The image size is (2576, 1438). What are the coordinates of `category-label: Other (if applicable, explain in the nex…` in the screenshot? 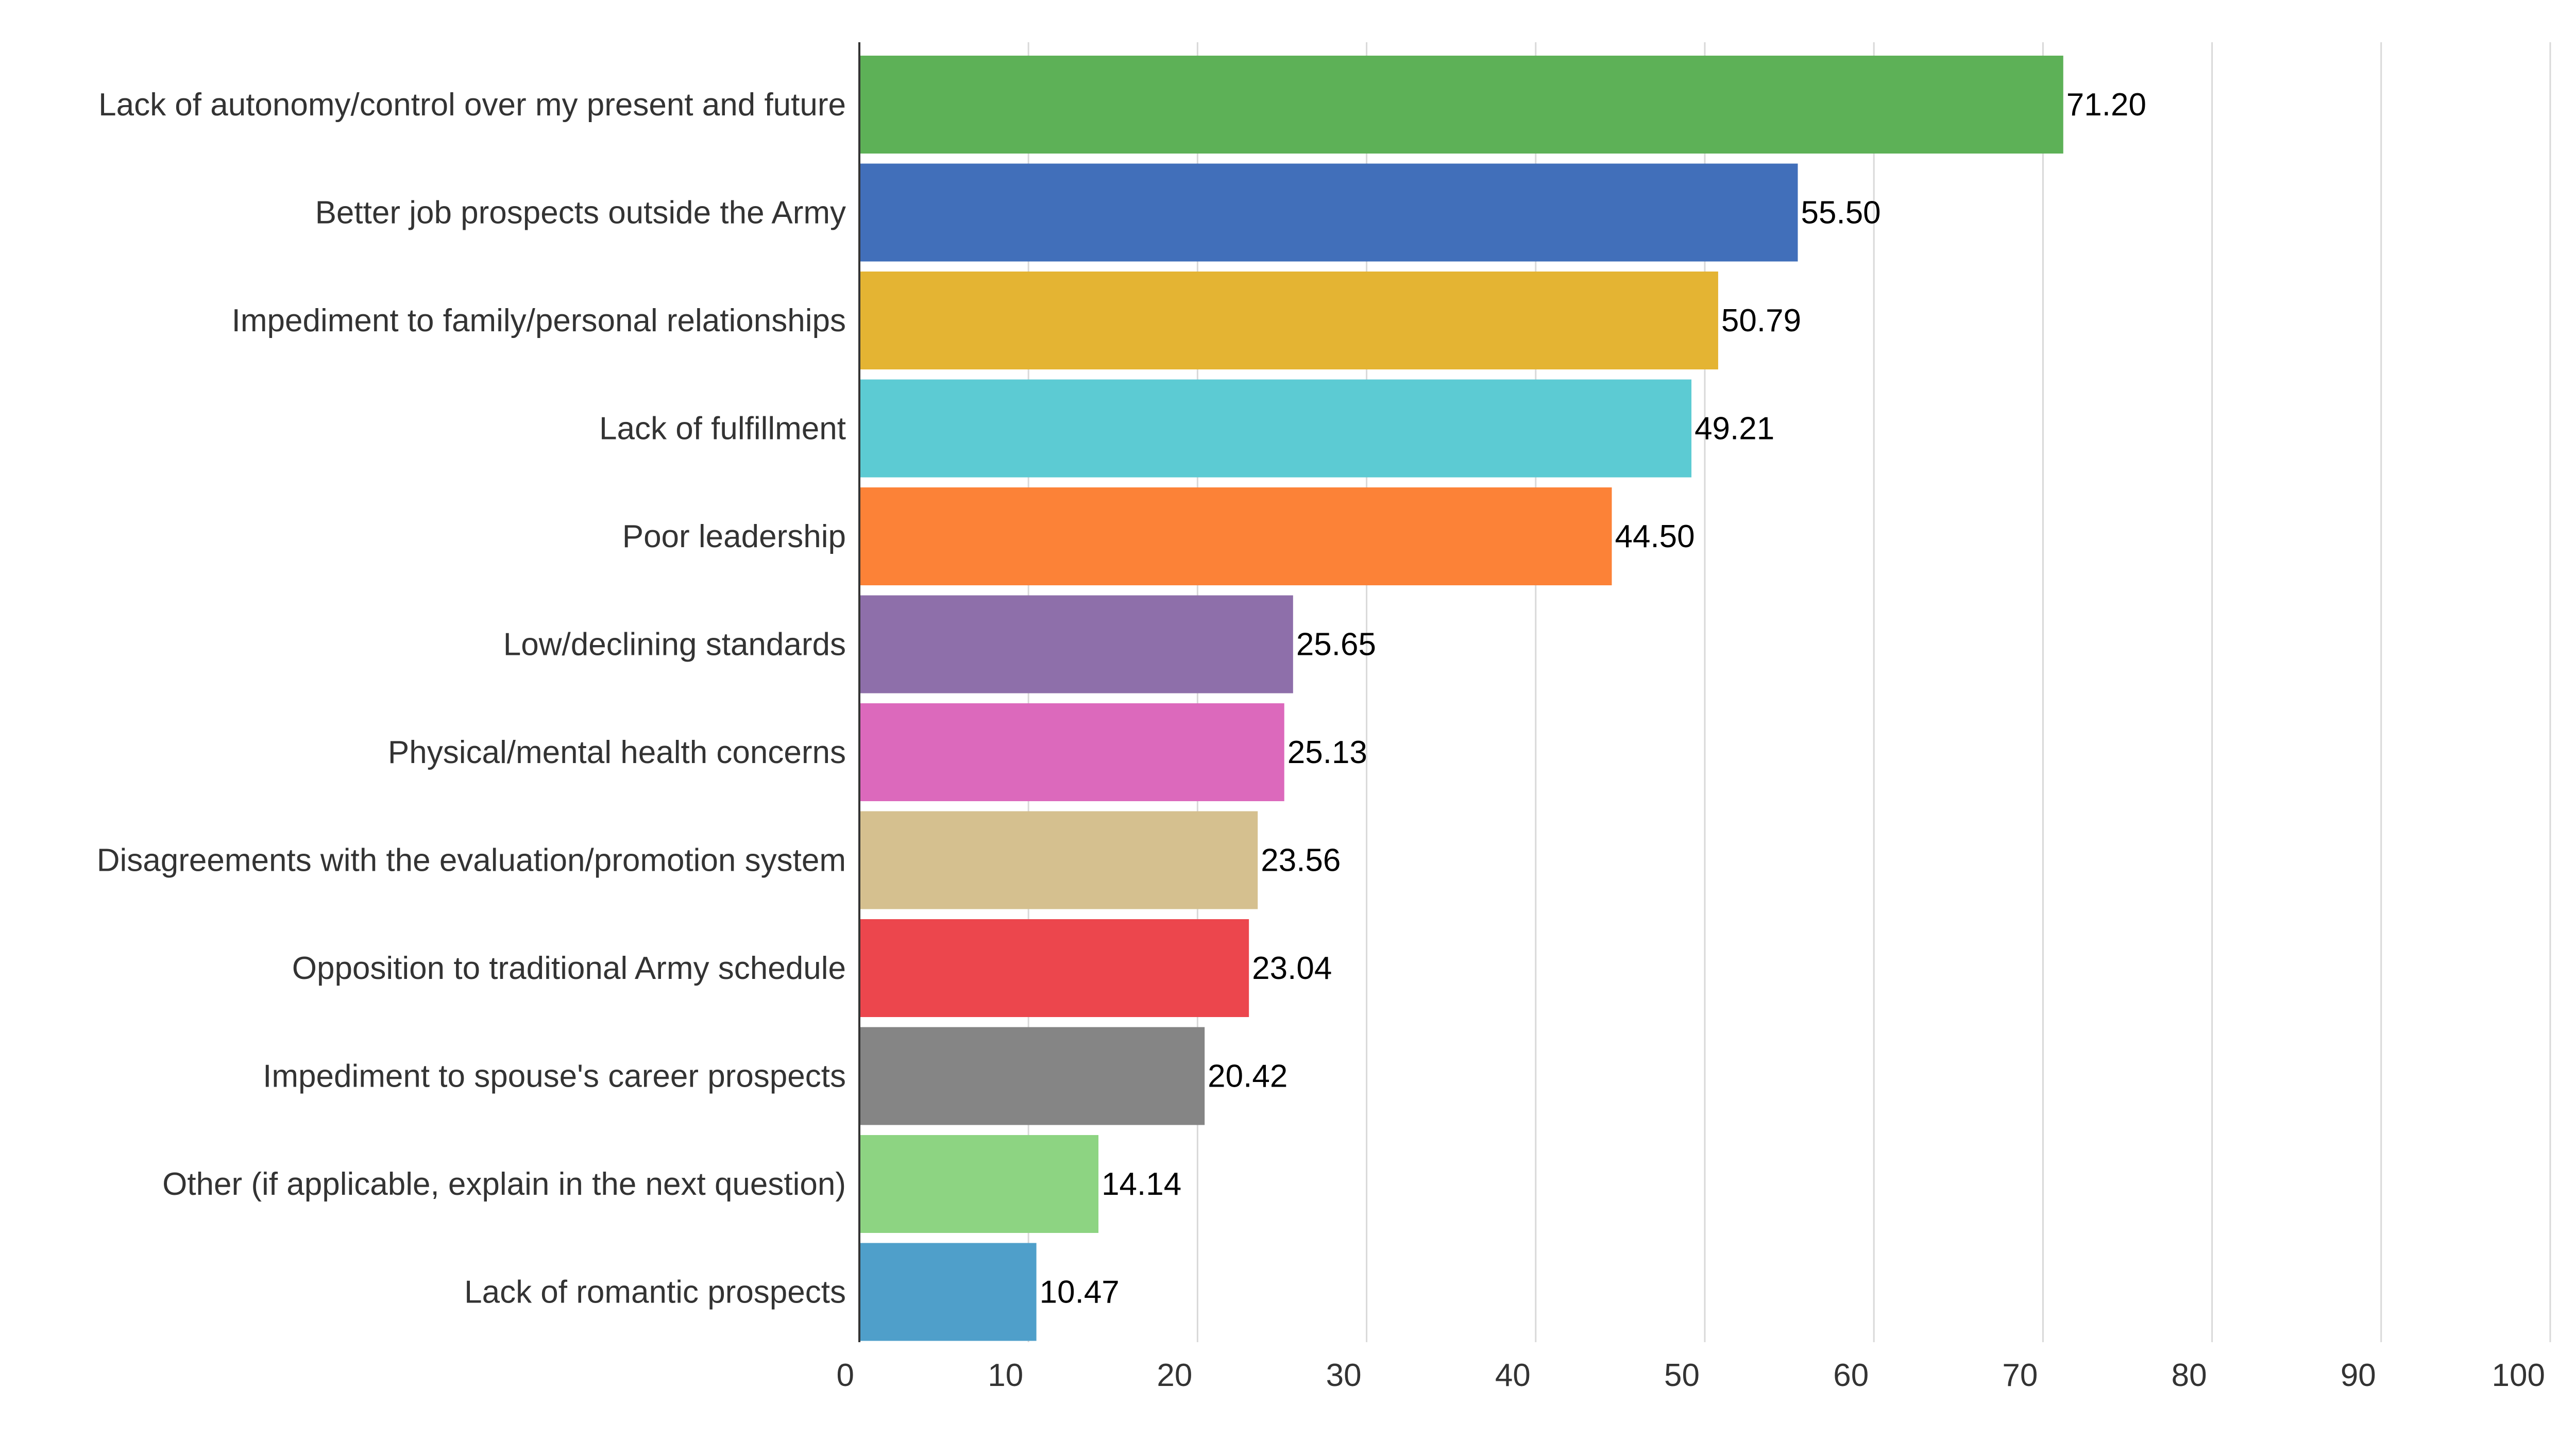 It's located at (504, 1184).